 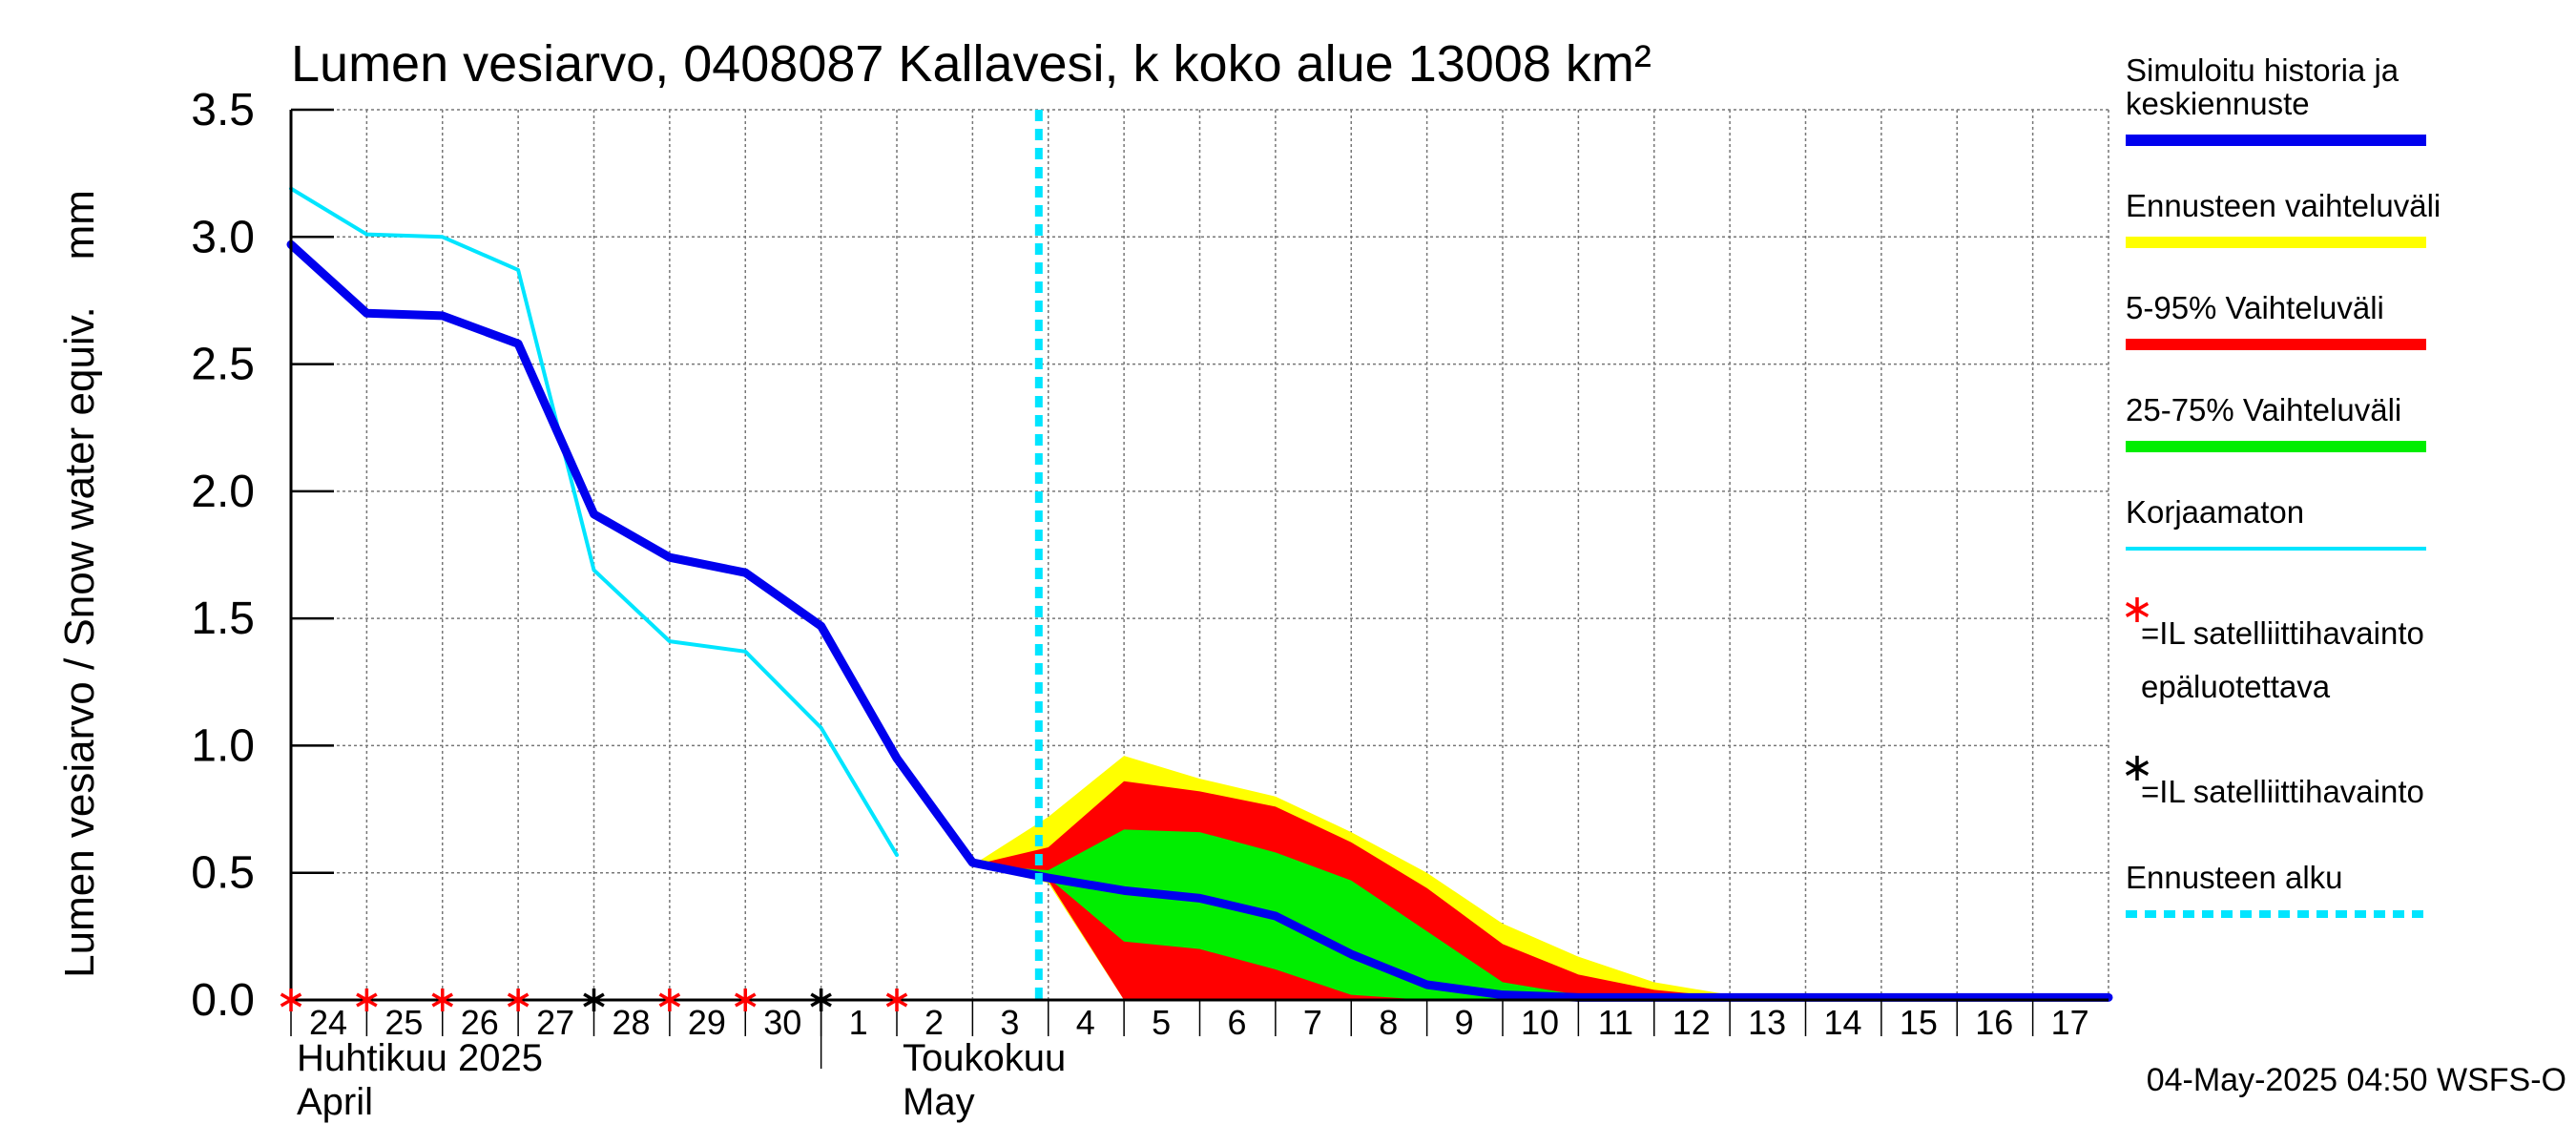 I want to click on x-tick-label: 30, so click(x=782, y=1022).